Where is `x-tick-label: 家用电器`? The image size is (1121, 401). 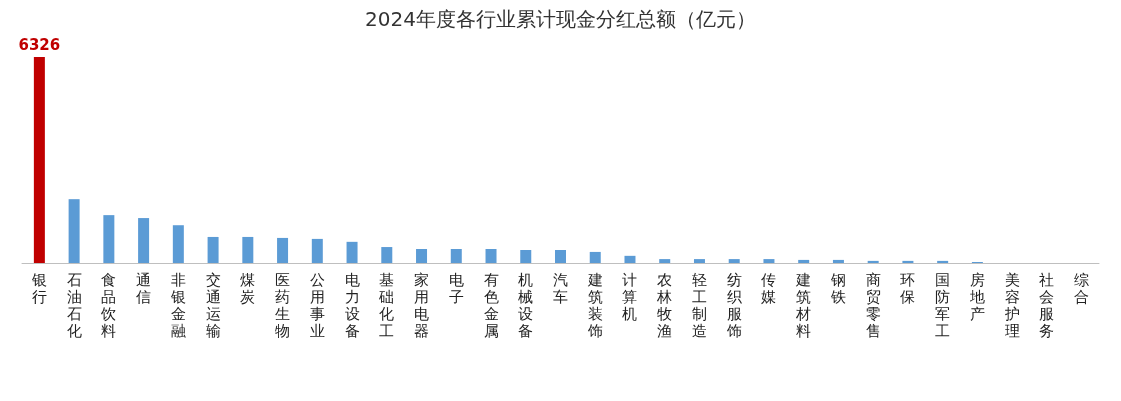 x-tick-label: 家用电器 is located at coordinates (422, 305).